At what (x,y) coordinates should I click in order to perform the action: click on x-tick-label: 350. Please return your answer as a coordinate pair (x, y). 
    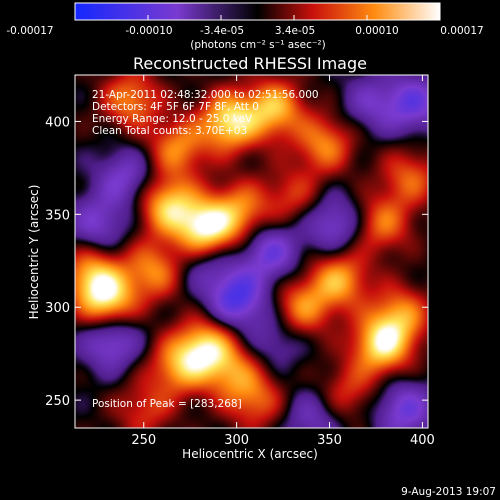
    Looking at the image, I should click on (329, 440).